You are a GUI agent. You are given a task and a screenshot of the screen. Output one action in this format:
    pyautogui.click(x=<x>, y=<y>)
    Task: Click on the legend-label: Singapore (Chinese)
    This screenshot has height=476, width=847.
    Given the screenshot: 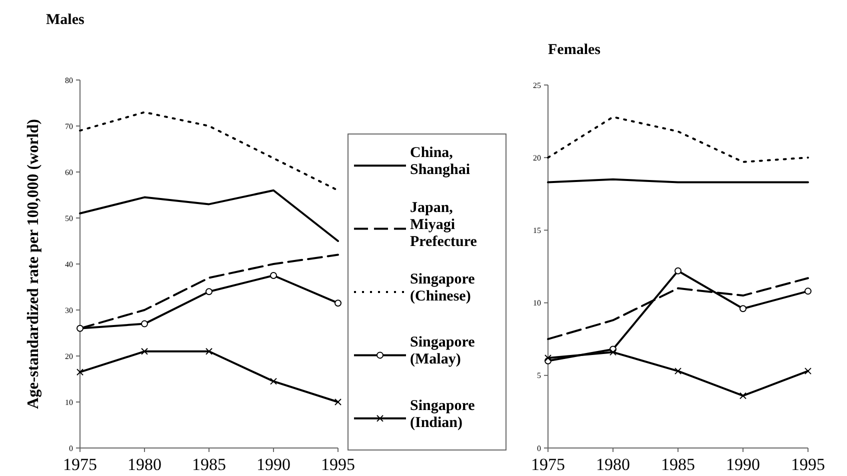 What is the action you would take?
    pyautogui.click(x=443, y=288)
    